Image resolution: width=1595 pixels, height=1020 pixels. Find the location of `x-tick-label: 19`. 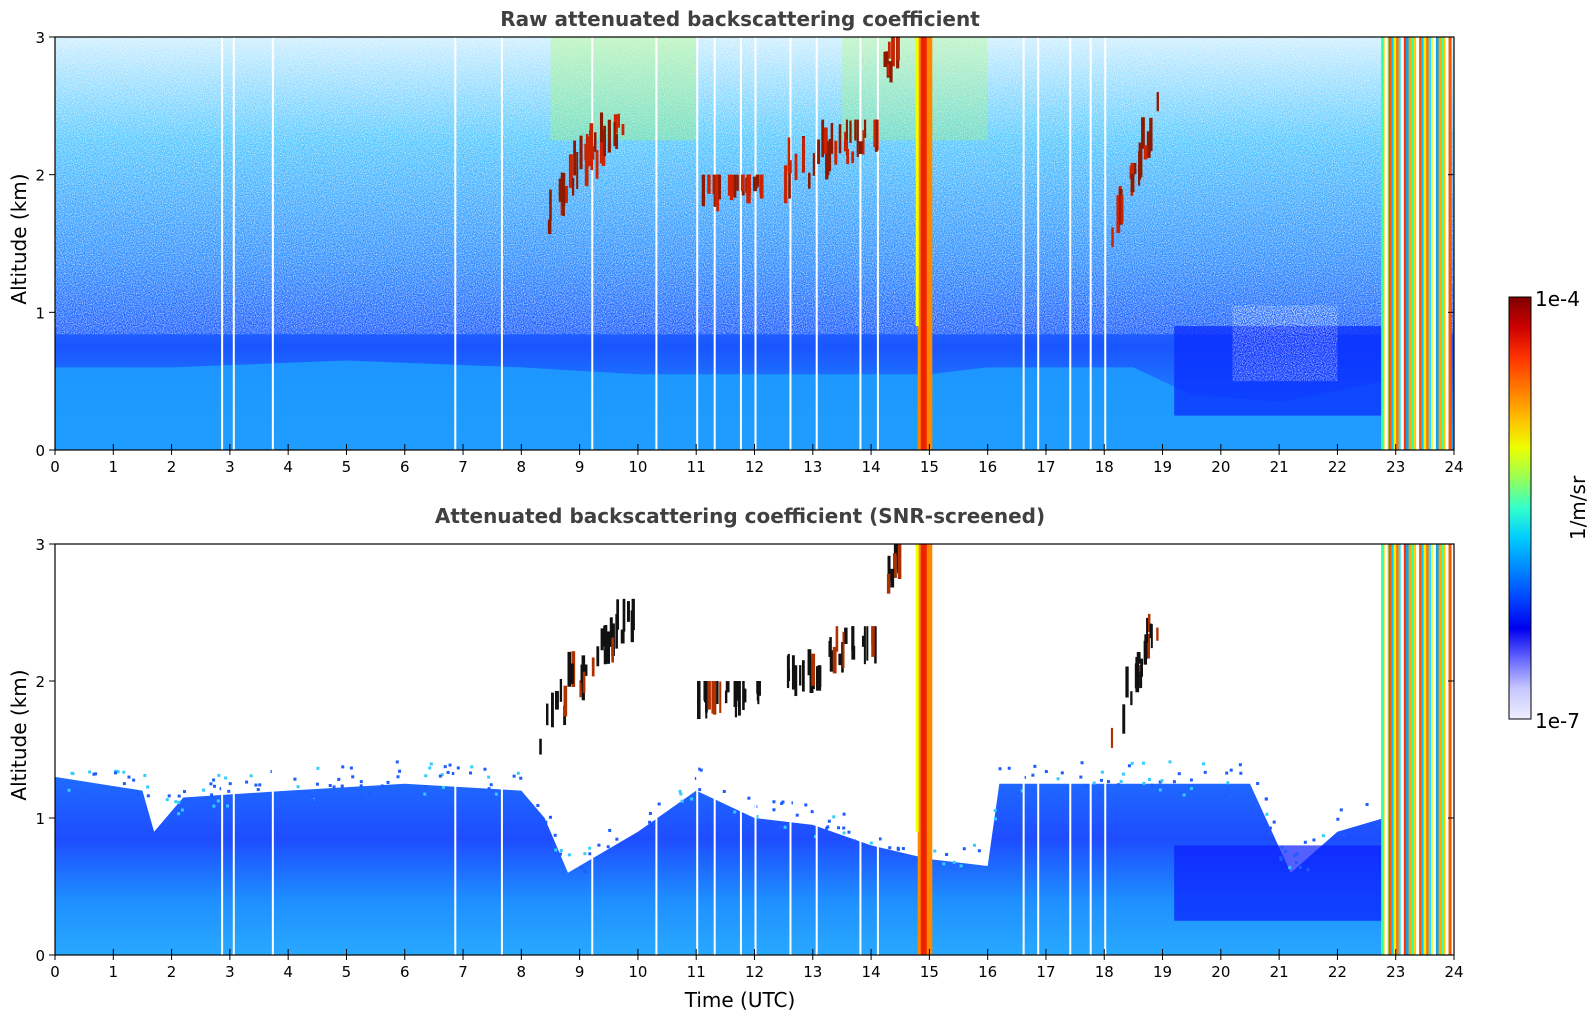

x-tick-label: 19 is located at coordinates (1162, 972).